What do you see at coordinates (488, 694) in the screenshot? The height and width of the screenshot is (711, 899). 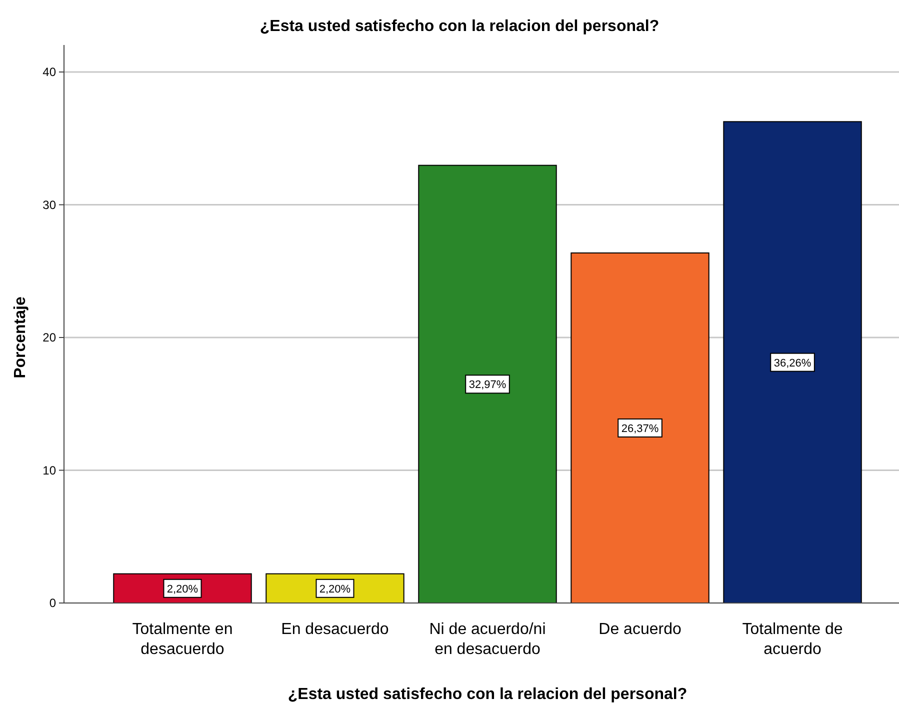 I see `x-axis-title: ¿Esta usted satisfecho con la relacion del personal?` at bounding box center [488, 694].